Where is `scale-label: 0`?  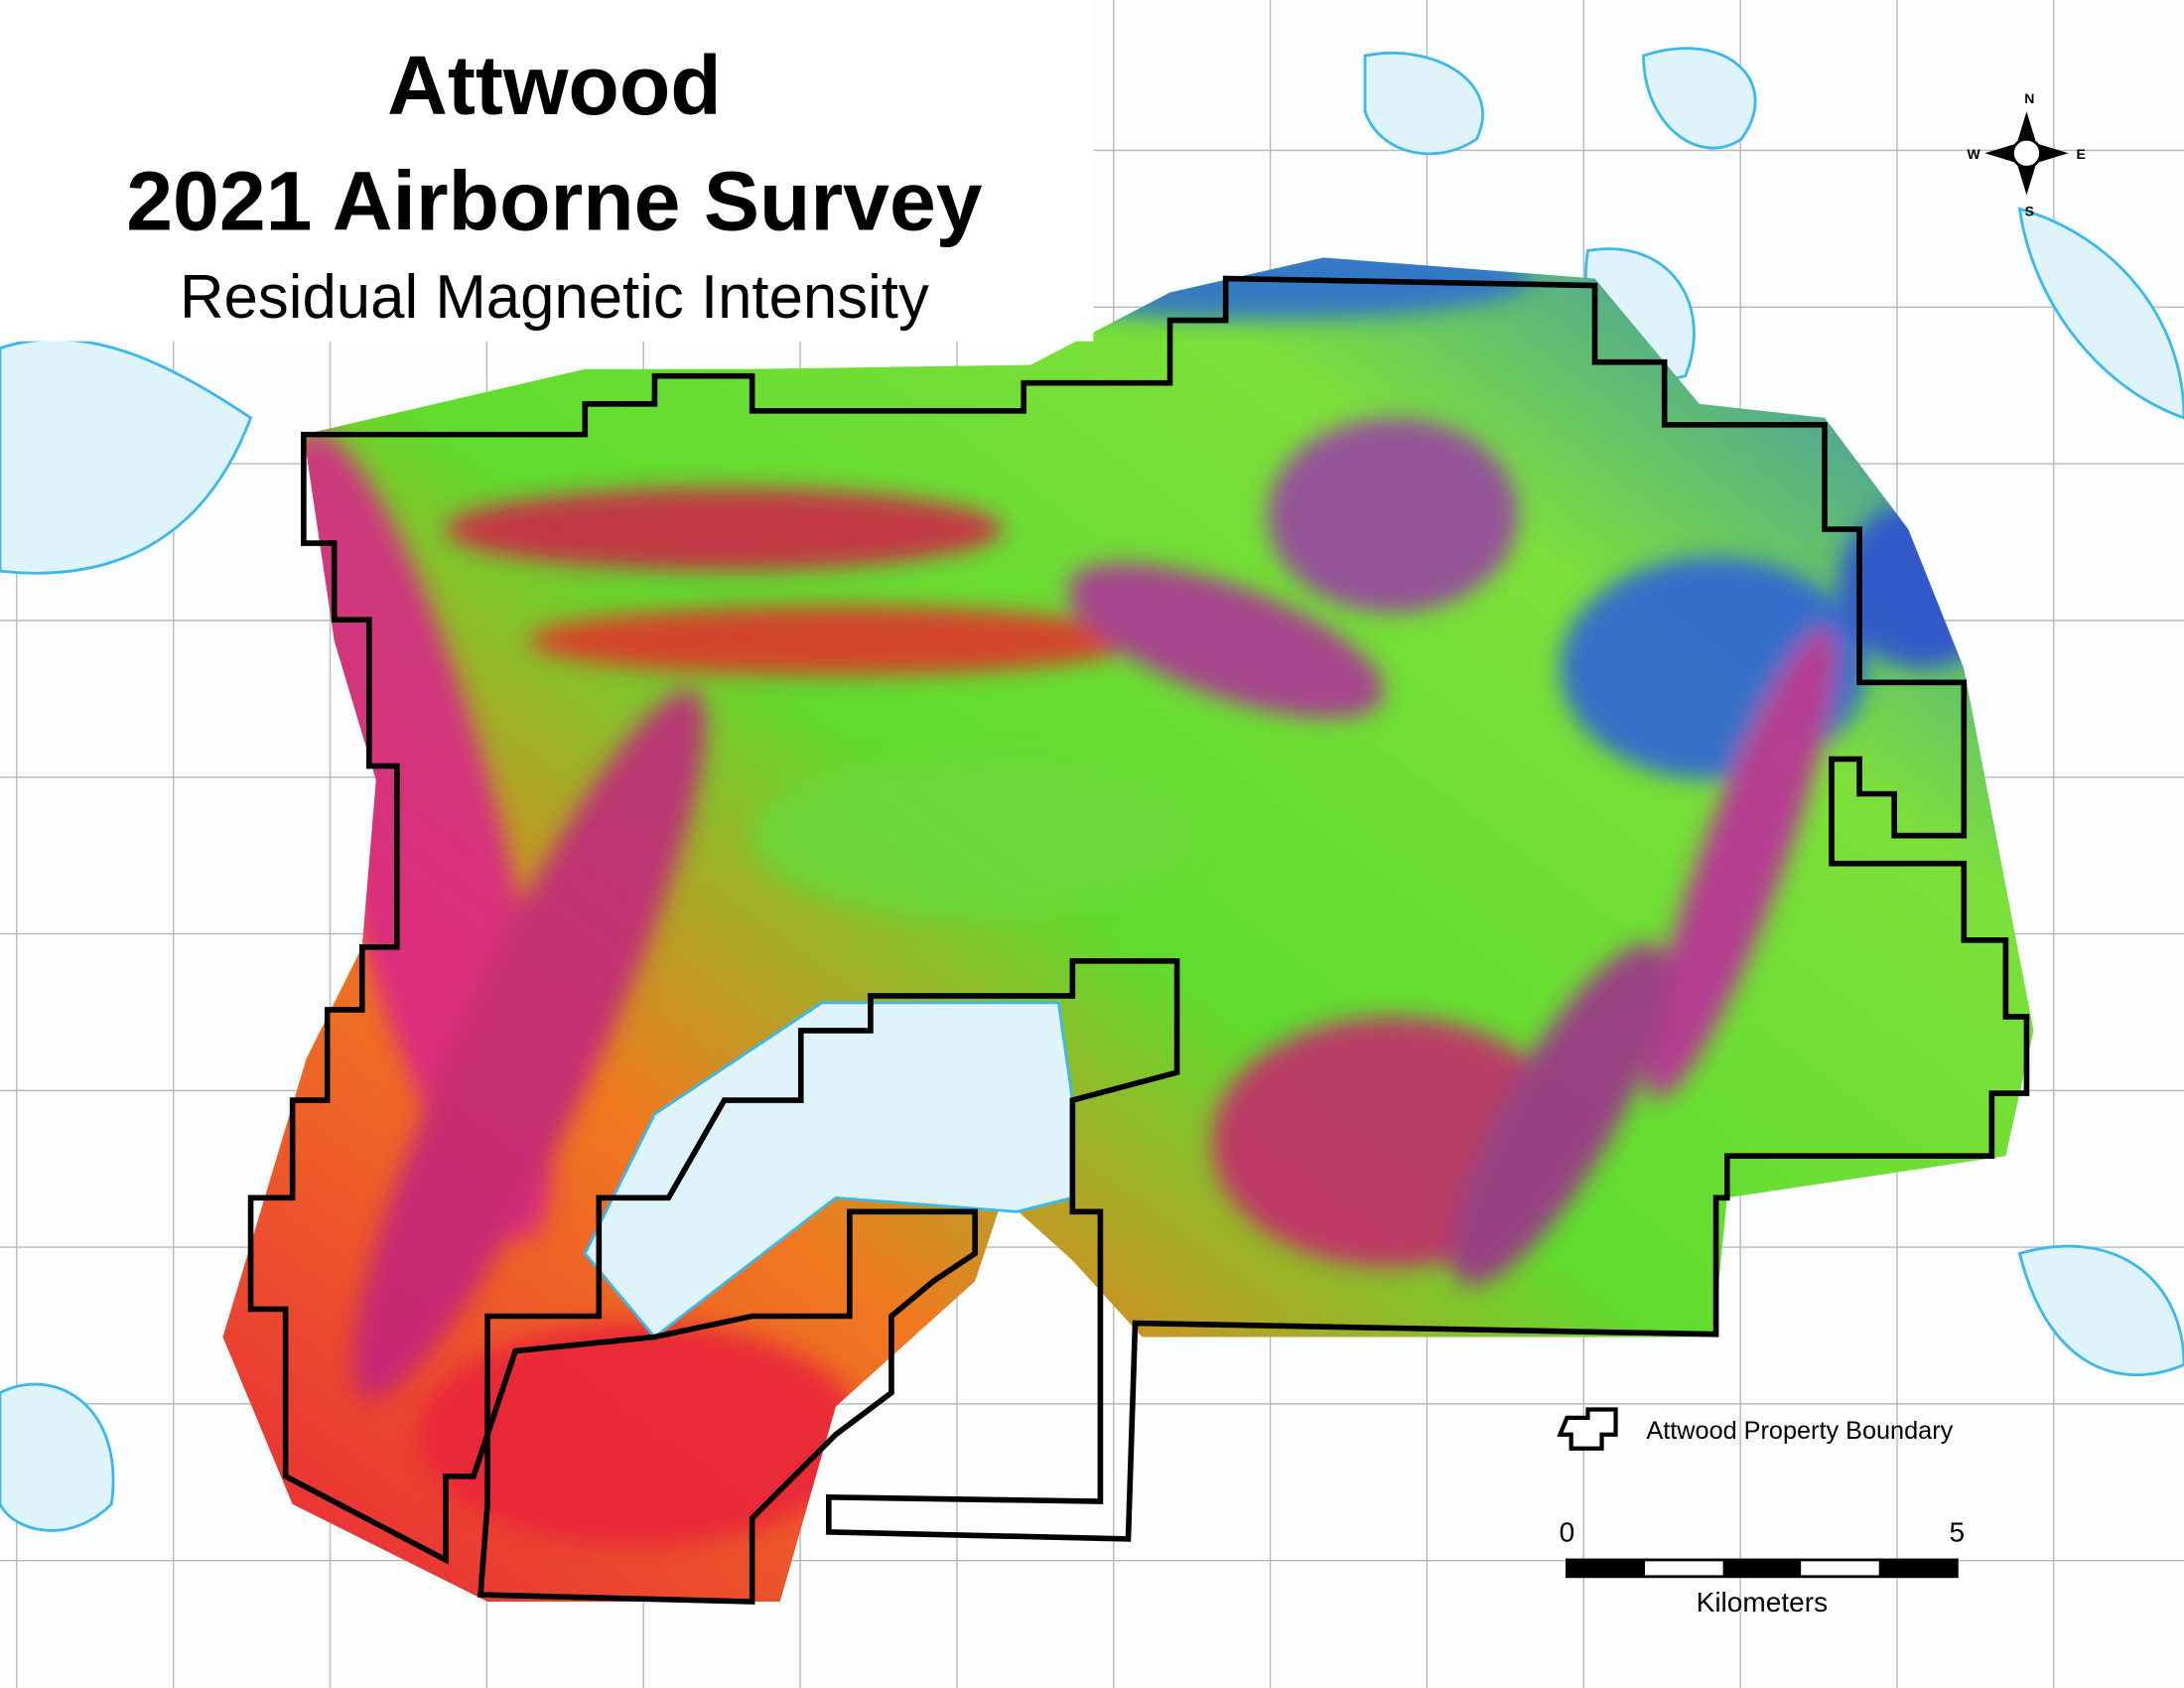
scale-label: 0 is located at coordinates (1567, 1532).